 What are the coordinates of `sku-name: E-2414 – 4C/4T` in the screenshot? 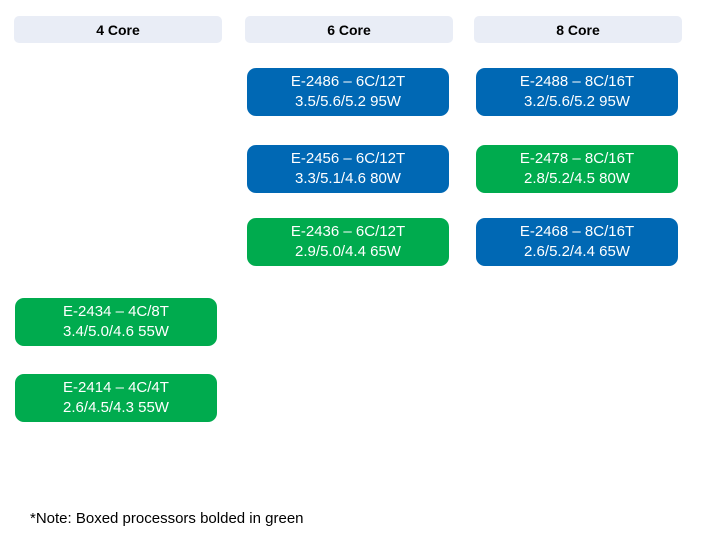 It's located at (116, 387).